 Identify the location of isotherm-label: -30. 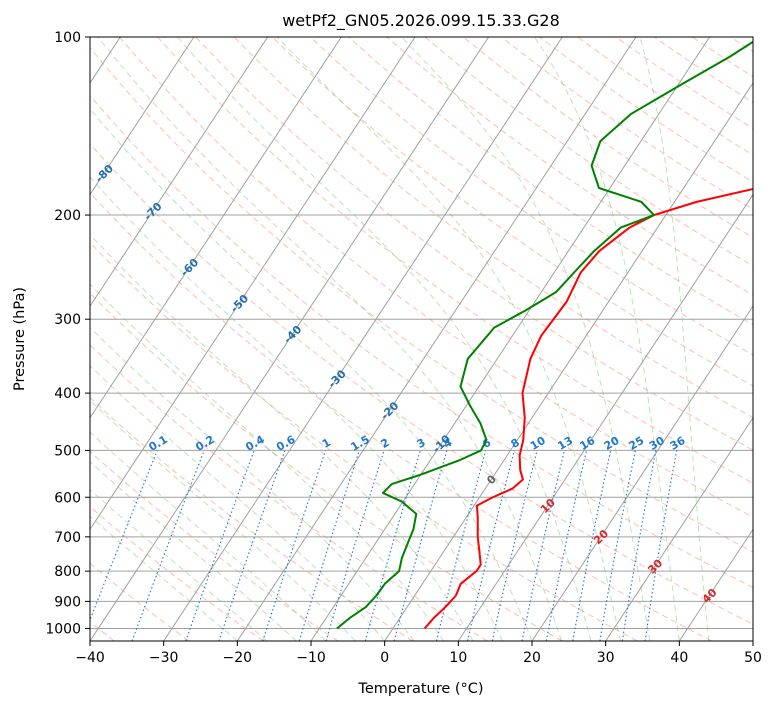
(337, 378).